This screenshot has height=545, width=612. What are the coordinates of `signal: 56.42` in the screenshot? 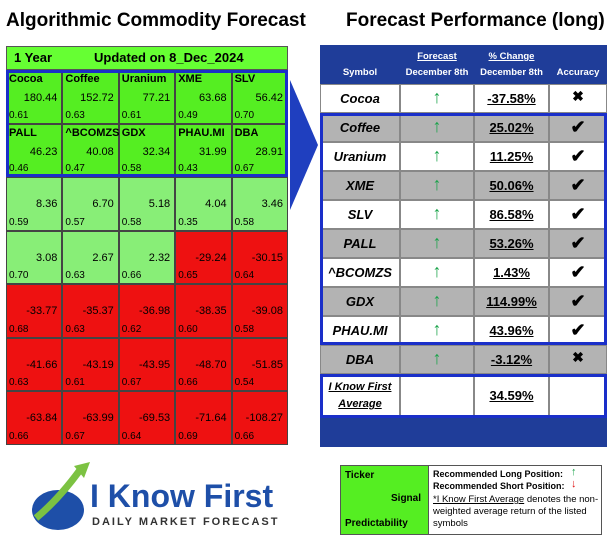 It's located at (269, 98).